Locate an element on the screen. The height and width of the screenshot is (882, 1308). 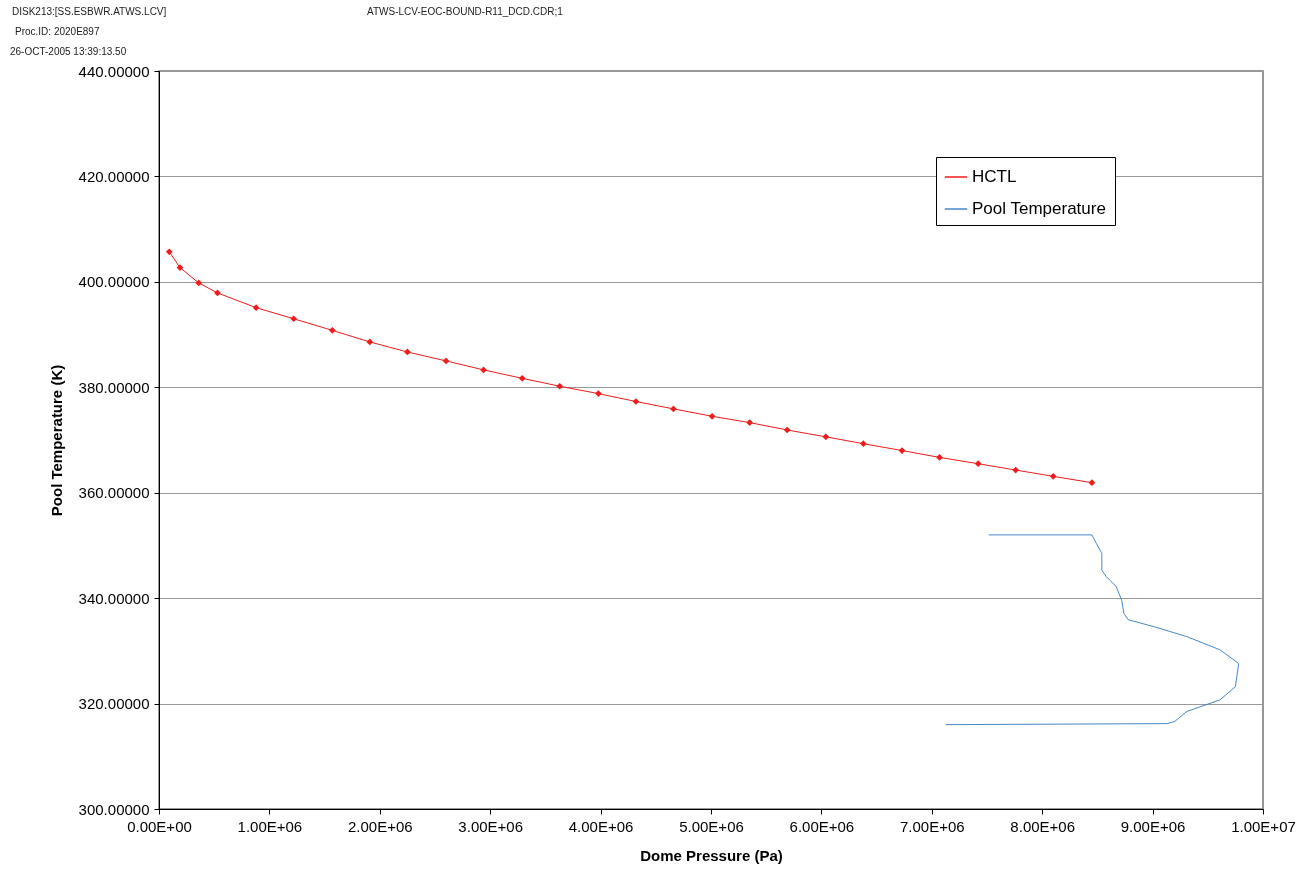
line-series is located at coordinates (1092, 630).